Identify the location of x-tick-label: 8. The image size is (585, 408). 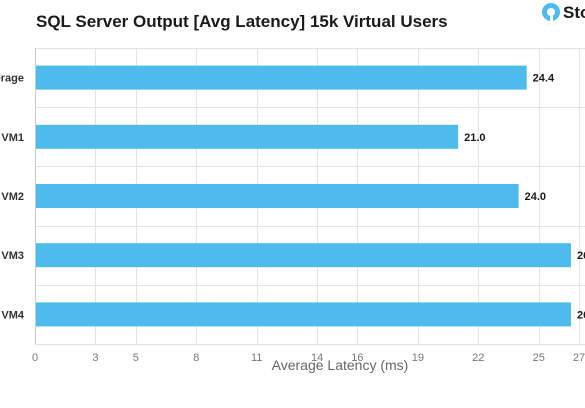
(196, 358).